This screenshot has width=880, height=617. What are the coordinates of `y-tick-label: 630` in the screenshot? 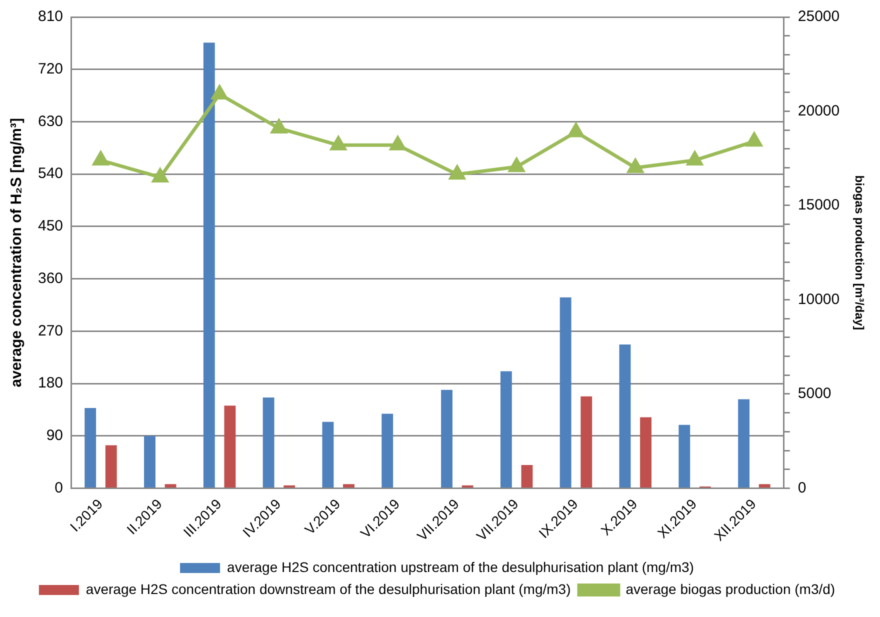 It's located at (51, 121).